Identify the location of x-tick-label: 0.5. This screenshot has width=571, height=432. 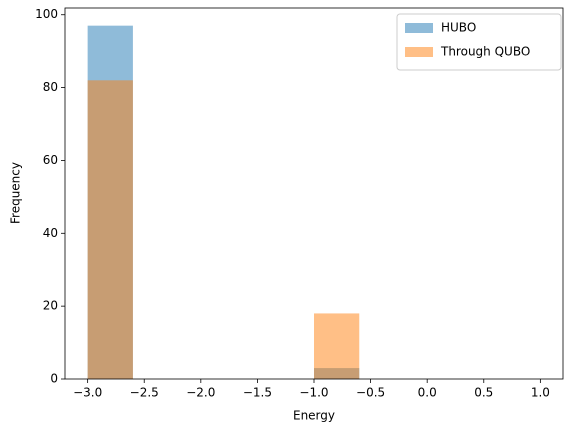
(483, 393).